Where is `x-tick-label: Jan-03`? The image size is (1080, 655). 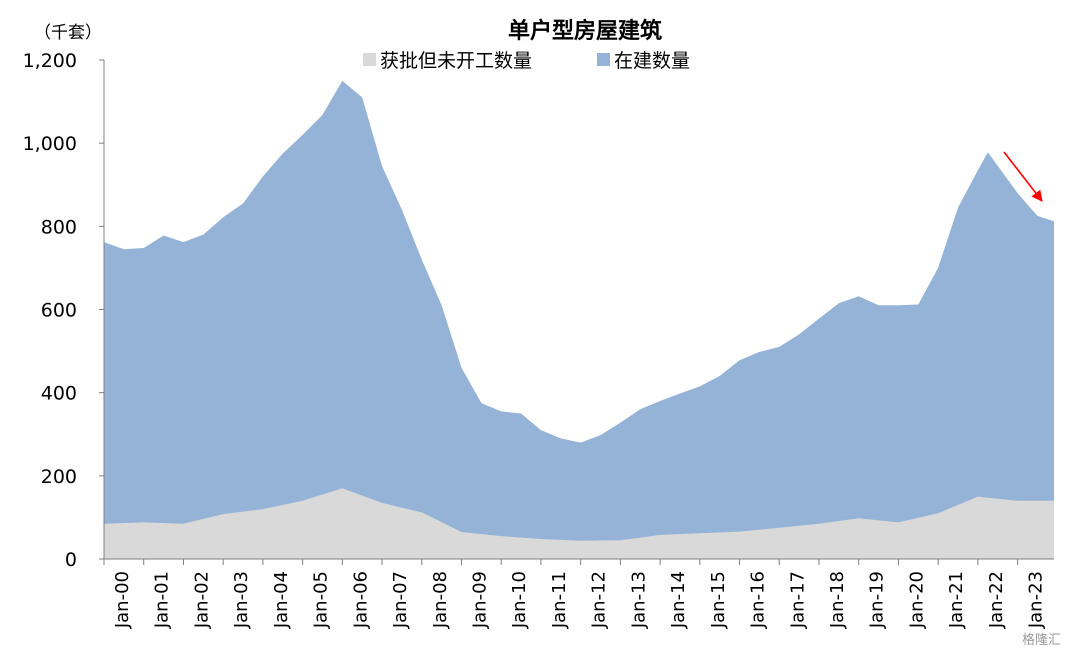 x-tick-label: Jan-03 is located at coordinates (241, 600).